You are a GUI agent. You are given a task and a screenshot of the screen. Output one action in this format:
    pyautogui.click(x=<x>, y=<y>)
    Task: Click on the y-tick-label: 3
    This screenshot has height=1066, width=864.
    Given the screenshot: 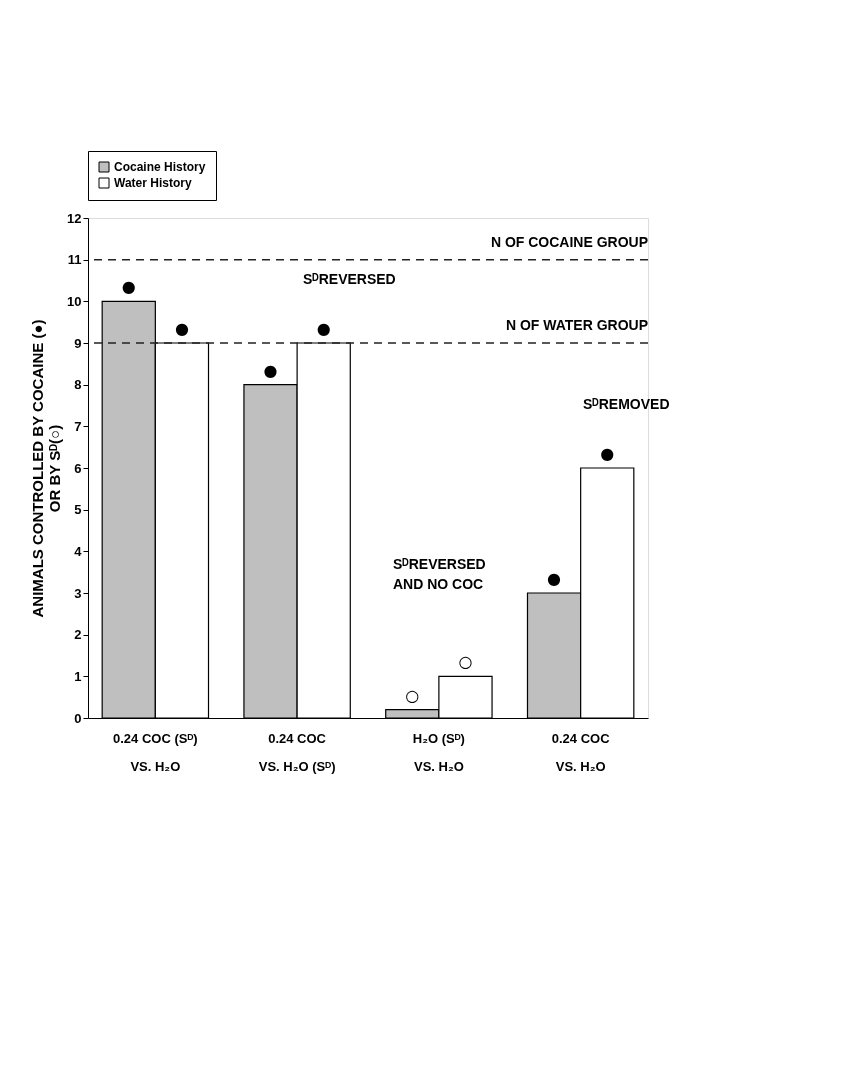 What is the action you would take?
    pyautogui.click(x=78, y=593)
    